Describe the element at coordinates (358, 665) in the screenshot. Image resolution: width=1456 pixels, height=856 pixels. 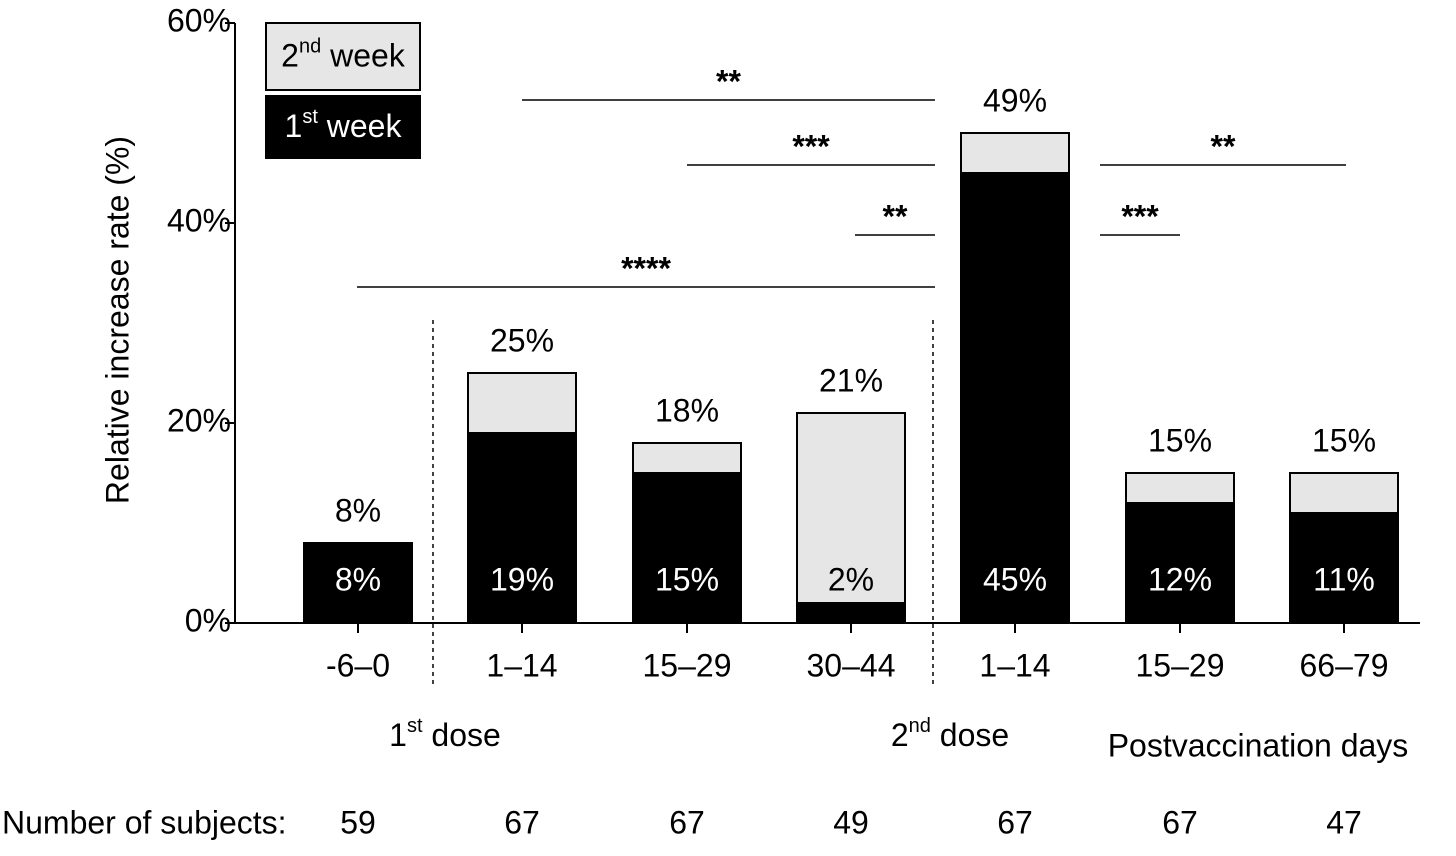
I see `x-tick-label: -6–0` at that location.